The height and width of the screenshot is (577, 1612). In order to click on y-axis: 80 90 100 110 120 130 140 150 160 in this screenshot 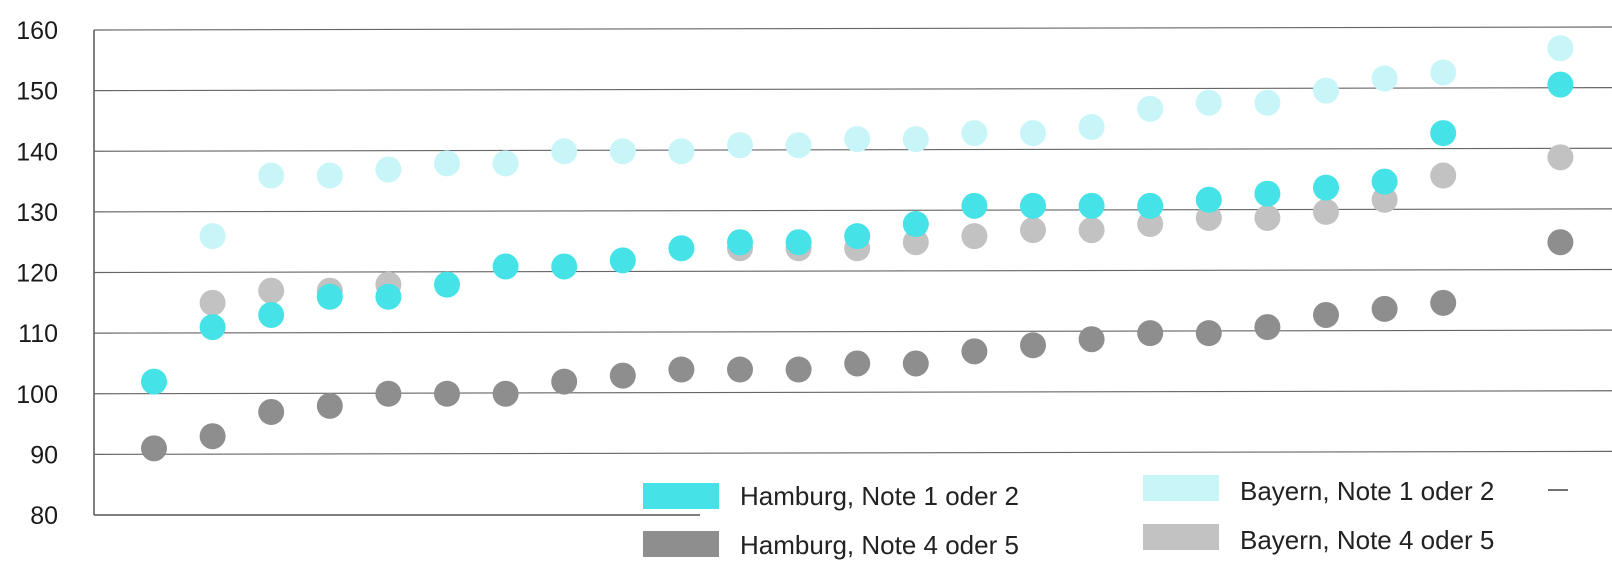, I will do `click(37, 273)`.